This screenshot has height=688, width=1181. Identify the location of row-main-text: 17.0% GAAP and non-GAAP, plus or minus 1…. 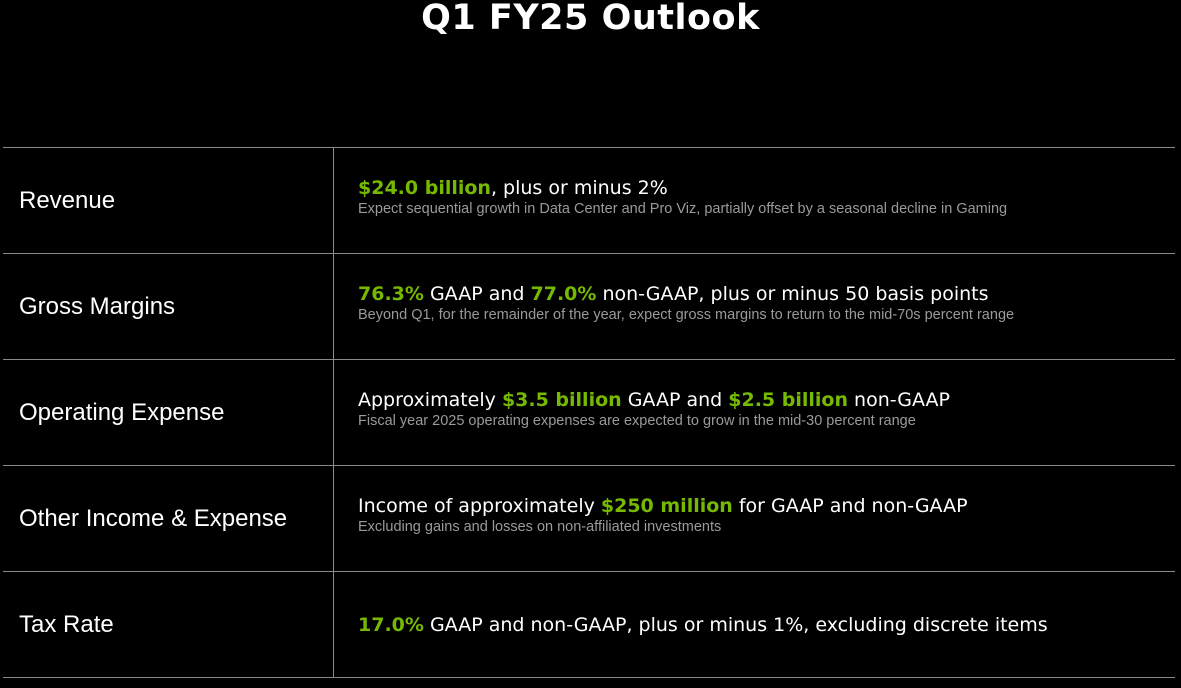
(766, 625).